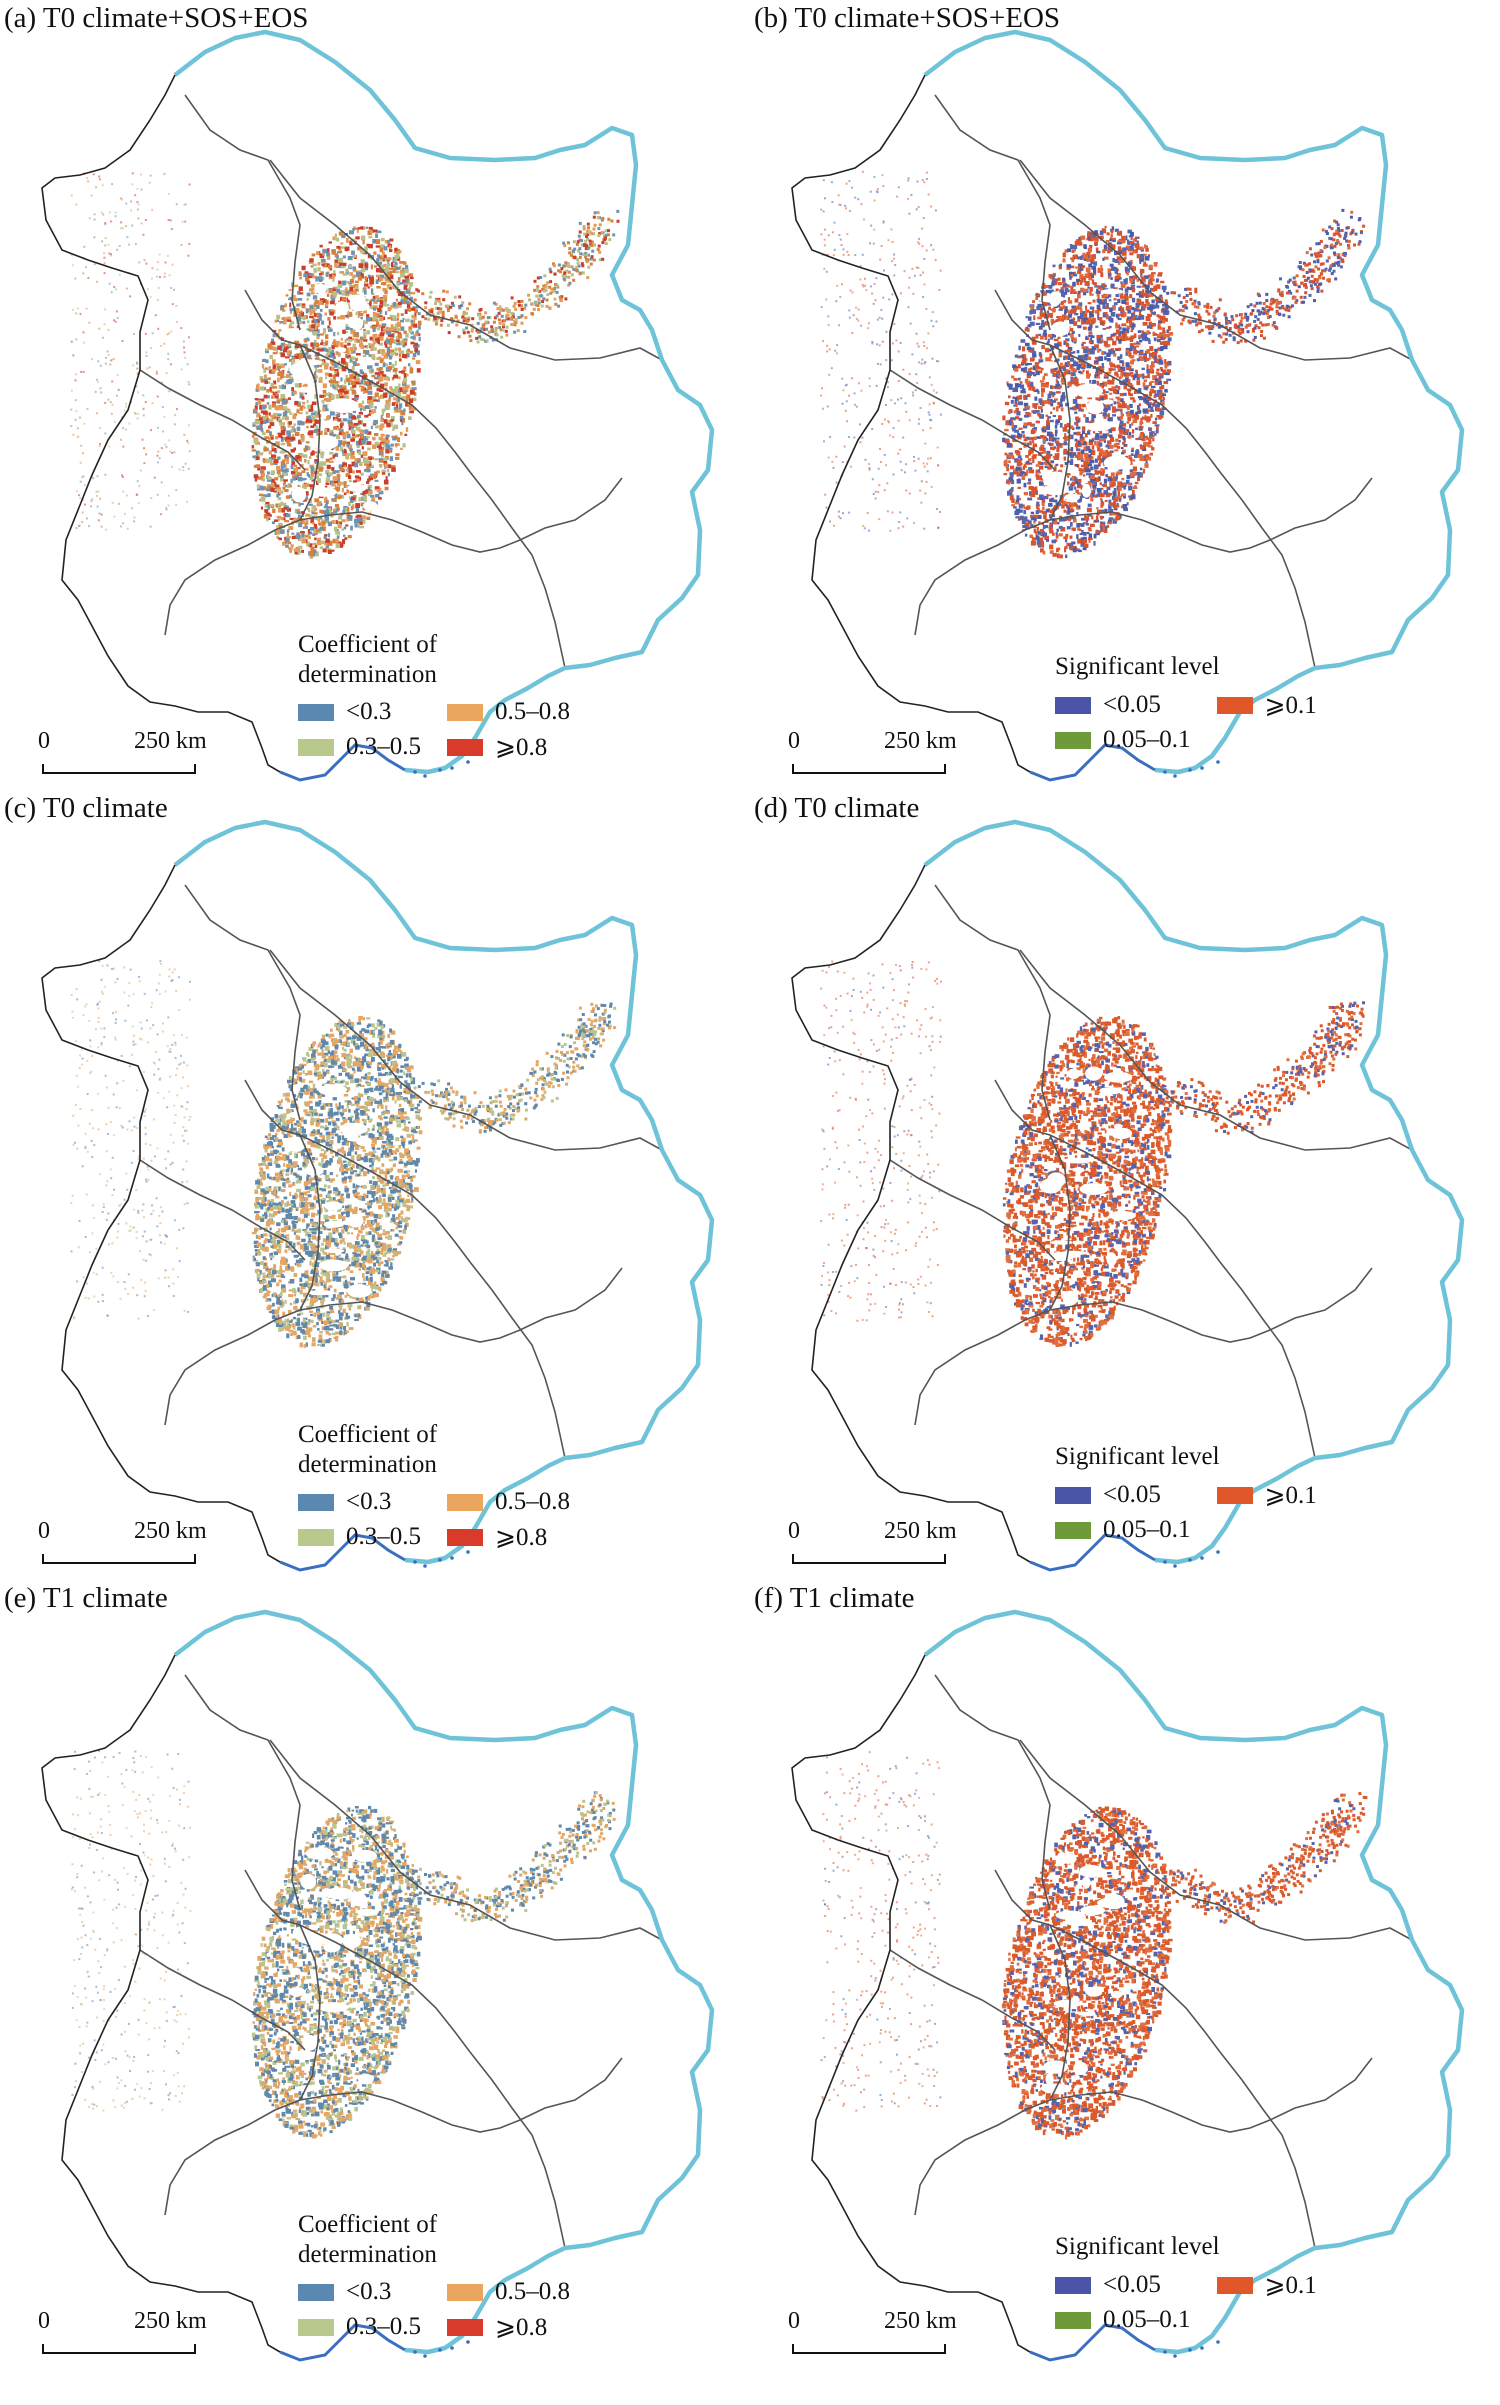 This screenshot has height=2405, width=1500. Describe the element at coordinates (299, 494) in the screenshot. I see `map-gap` at that location.